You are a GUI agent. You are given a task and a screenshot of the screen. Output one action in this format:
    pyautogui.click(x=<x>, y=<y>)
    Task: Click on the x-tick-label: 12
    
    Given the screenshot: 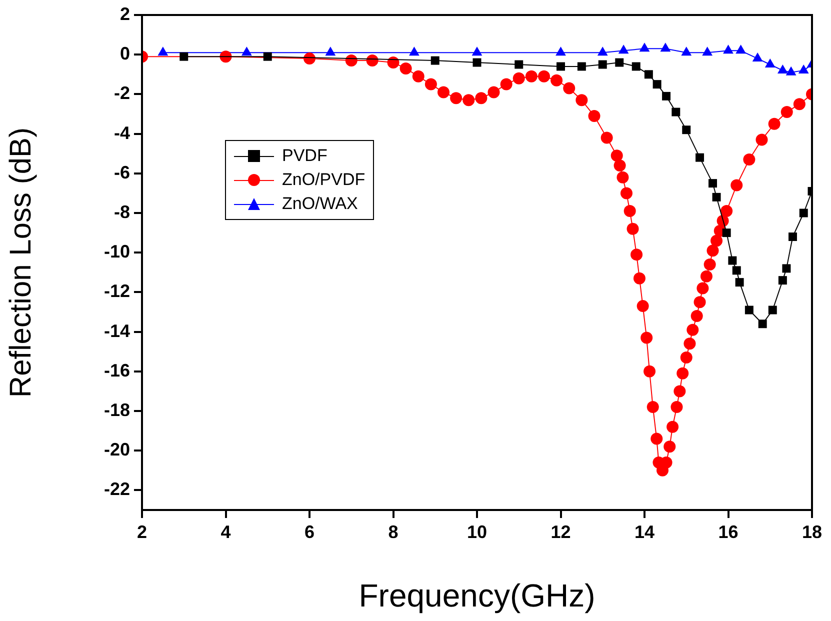 What is the action you would take?
    pyautogui.click(x=560, y=532)
    